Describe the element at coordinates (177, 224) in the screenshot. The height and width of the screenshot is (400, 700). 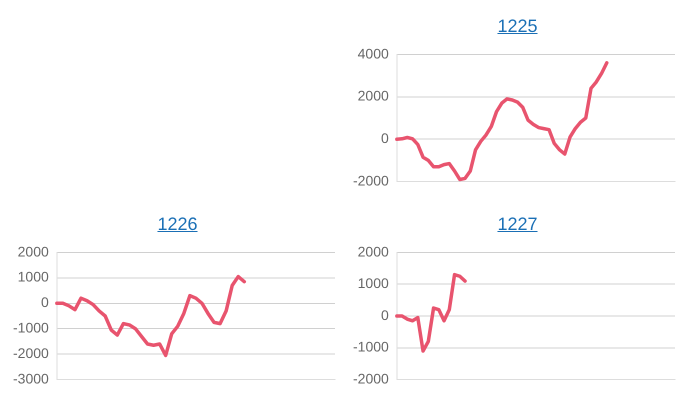
I see `chart-title: 1226` at that location.